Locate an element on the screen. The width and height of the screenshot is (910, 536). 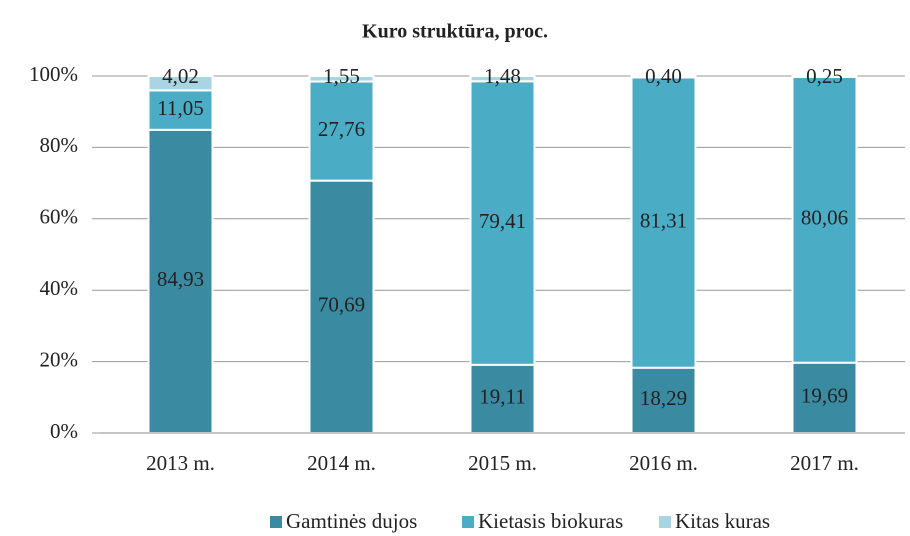
data-label: 18,29 is located at coordinates (663, 398).